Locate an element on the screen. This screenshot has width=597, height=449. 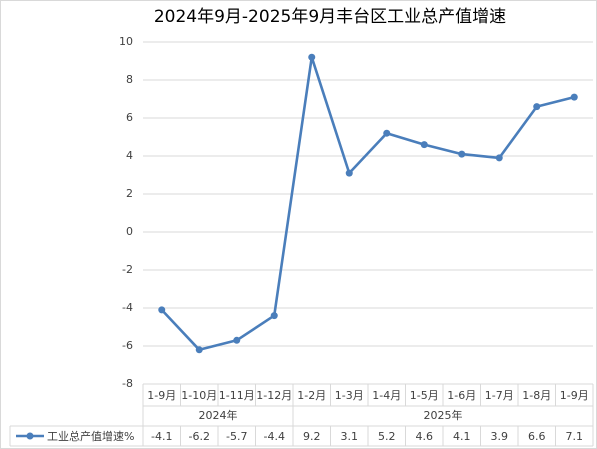
y-tick-label: -8 is located at coordinates (127, 383).